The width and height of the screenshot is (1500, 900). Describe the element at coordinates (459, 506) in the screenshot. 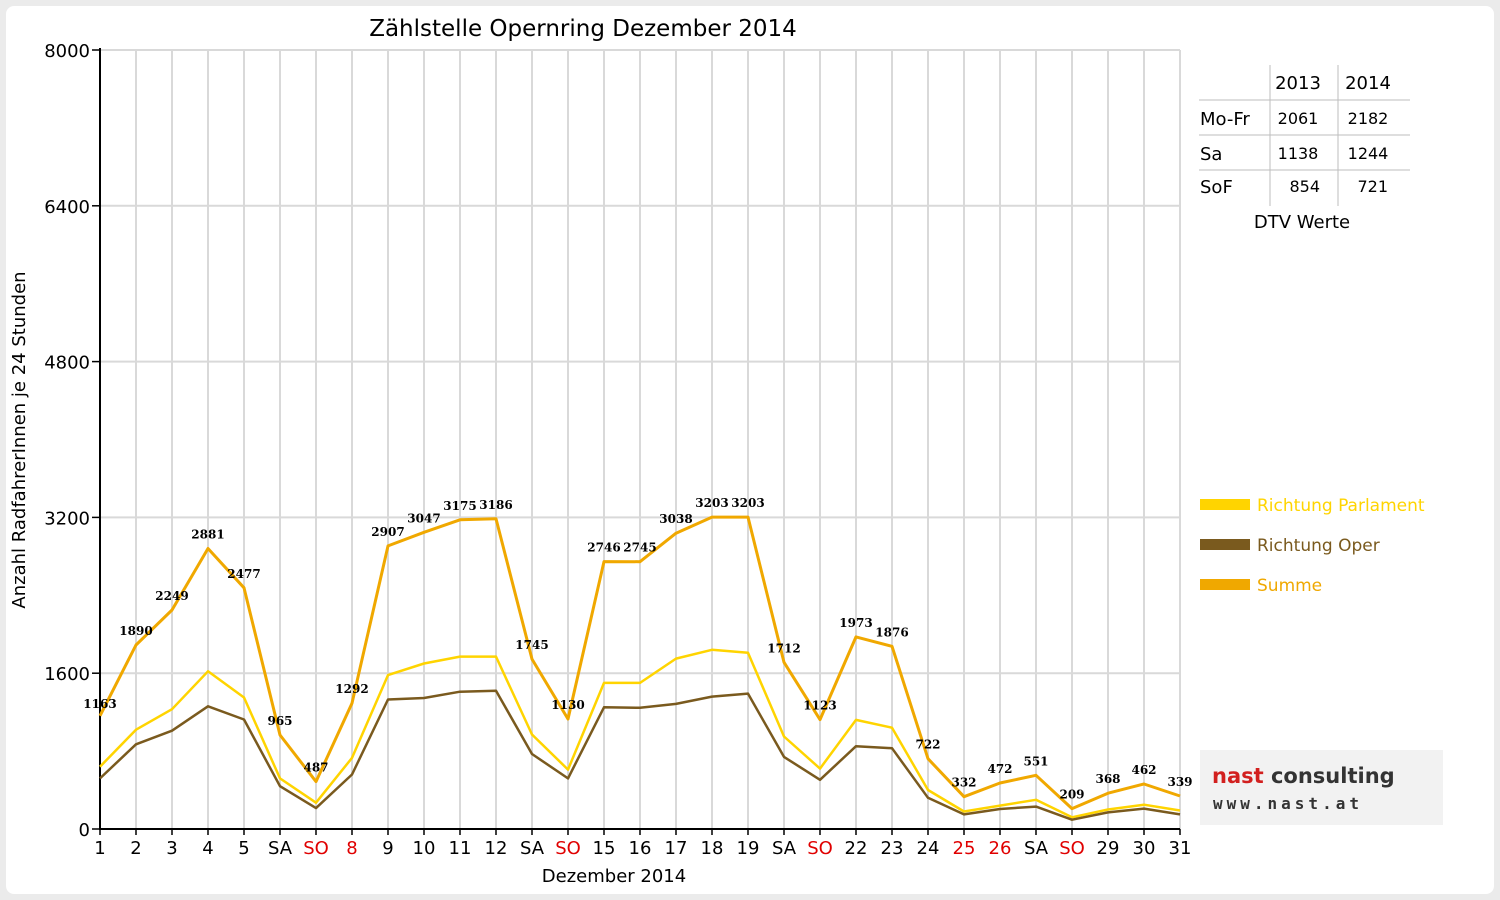

I see `data-label: 3175` at that location.